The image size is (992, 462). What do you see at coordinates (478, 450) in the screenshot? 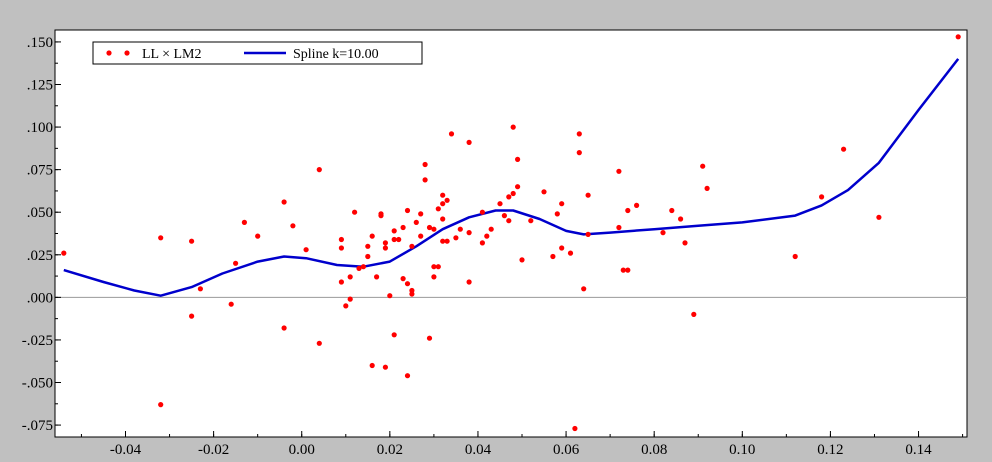
I see `x-tick-label: 0.04` at bounding box center [478, 450].